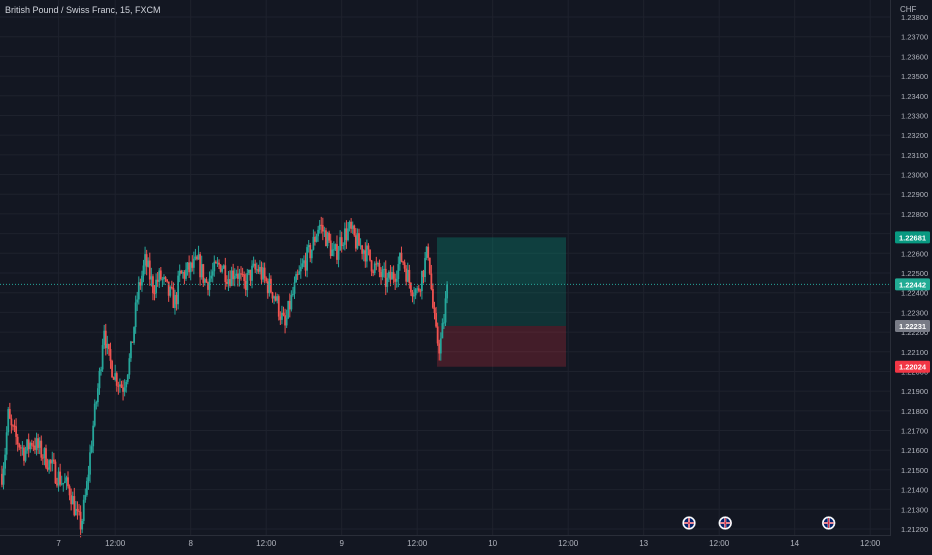  I want to click on svg-text: 1.22231, so click(912, 326).